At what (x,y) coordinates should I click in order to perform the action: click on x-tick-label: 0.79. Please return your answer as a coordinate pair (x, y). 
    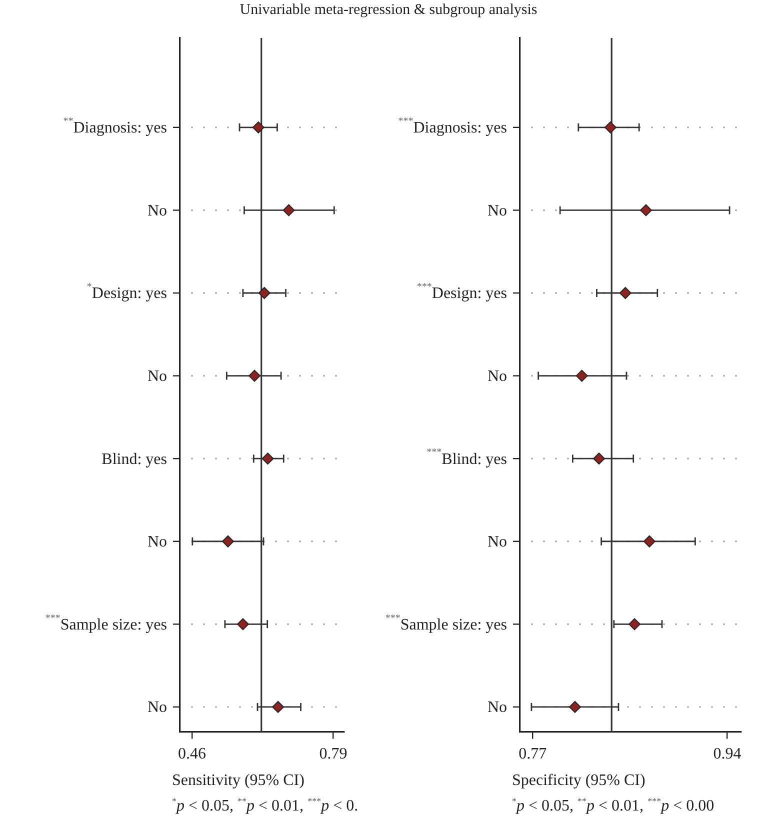
    Looking at the image, I should click on (333, 754).